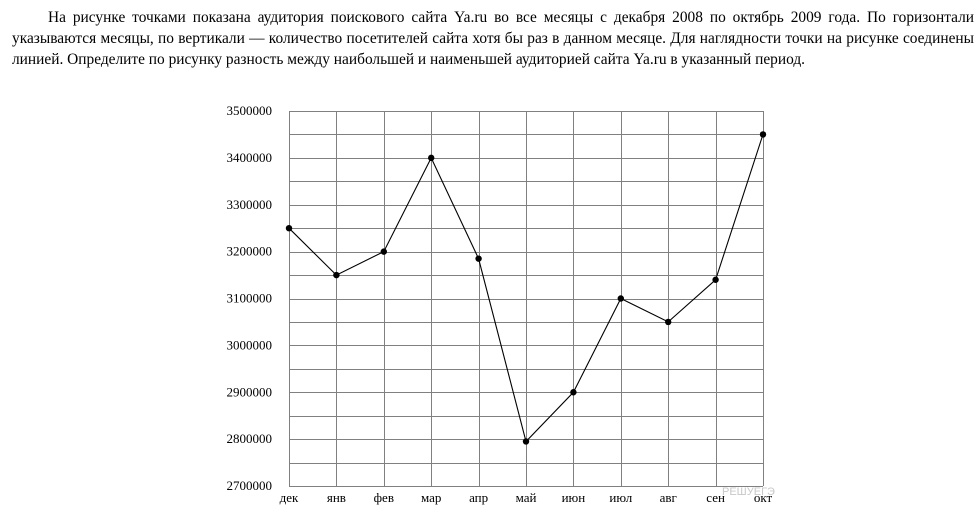  I want to click on y-tick-label: 3300000, so click(250, 204).